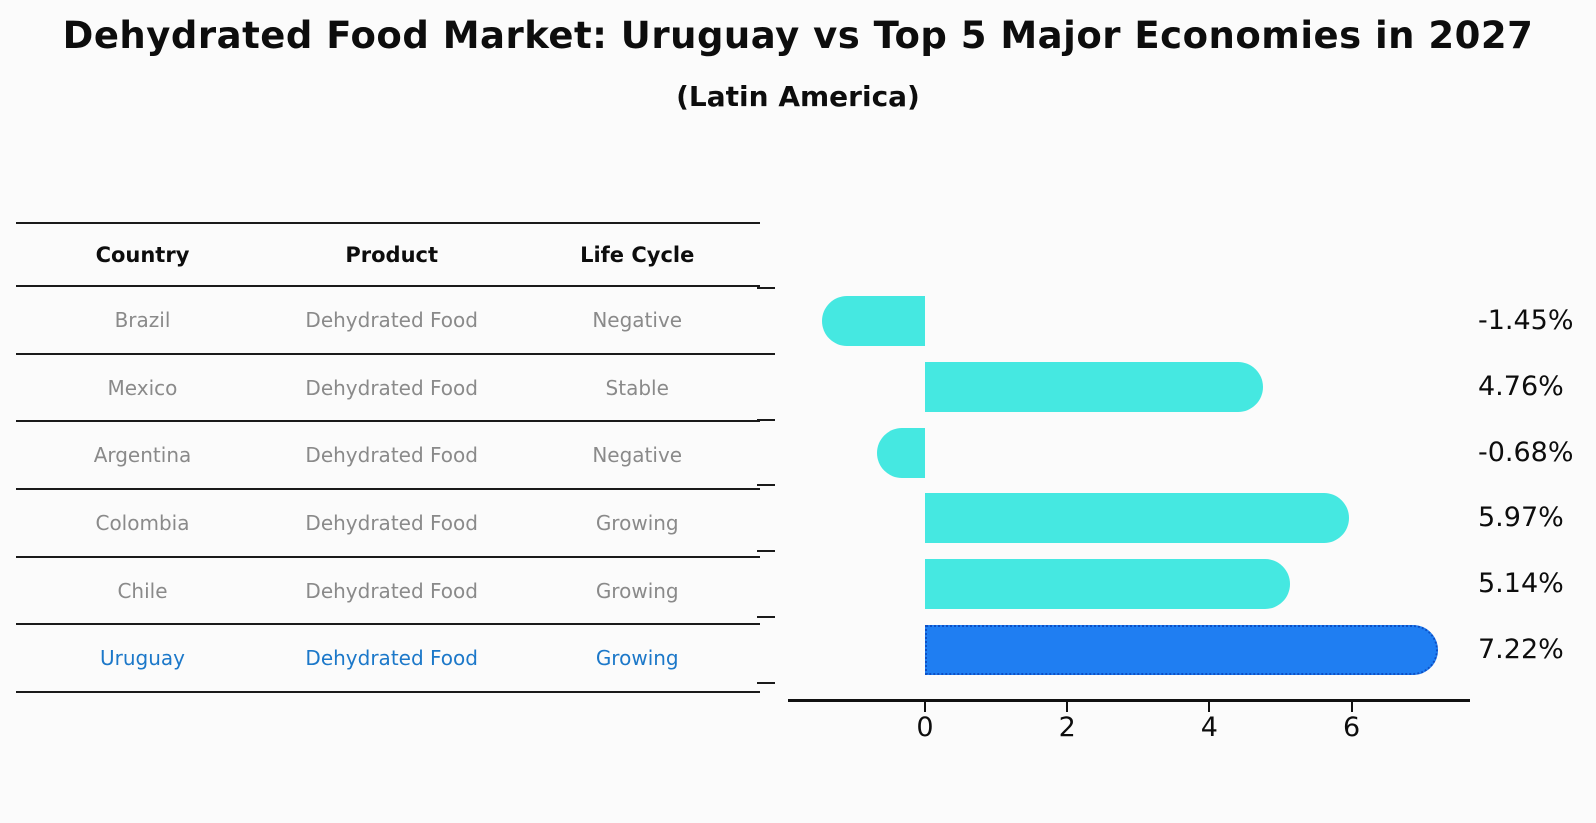 The height and width of the screenshot is (823, 1596). Describe the element at coordinates (1526, 452) in the screenshot. I see `bar-value-label: -0.68%` at that location.